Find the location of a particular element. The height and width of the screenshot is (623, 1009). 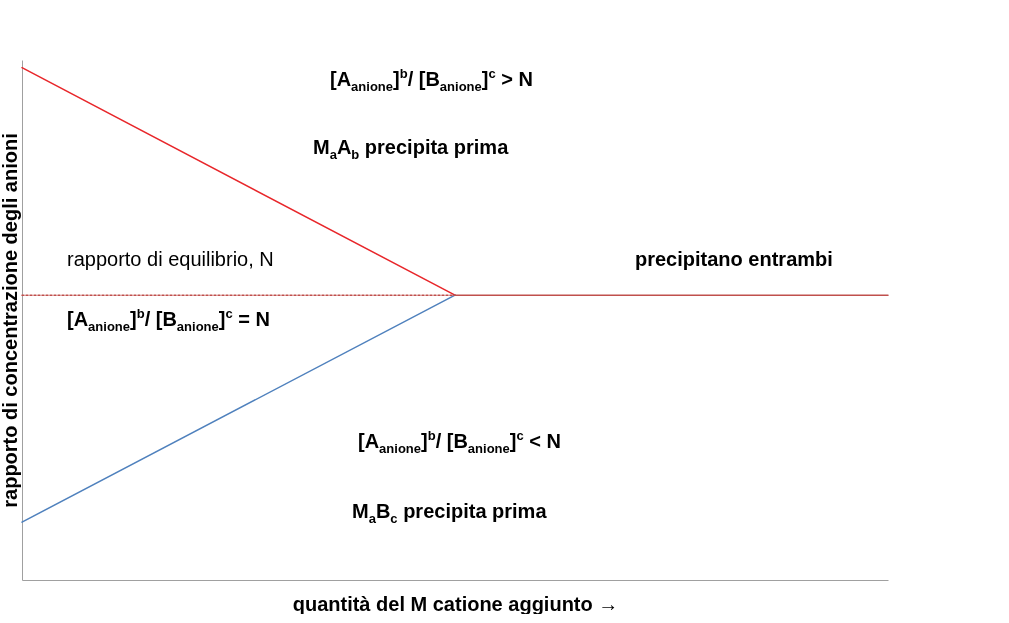

x-axis-title: quantità del M catione aggiunto → is located at coordinates (455, 603).